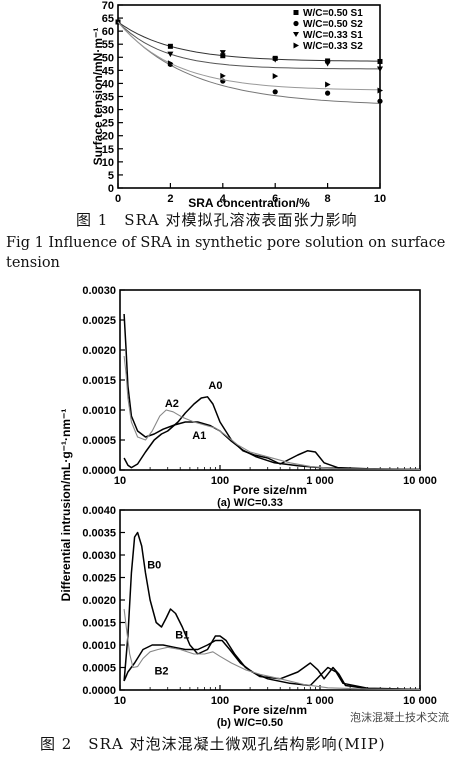  Describe the element at coordinates (333, 46) in the screenshot. I see `legend-entry-4: W/C=0.33 S2` at that location.